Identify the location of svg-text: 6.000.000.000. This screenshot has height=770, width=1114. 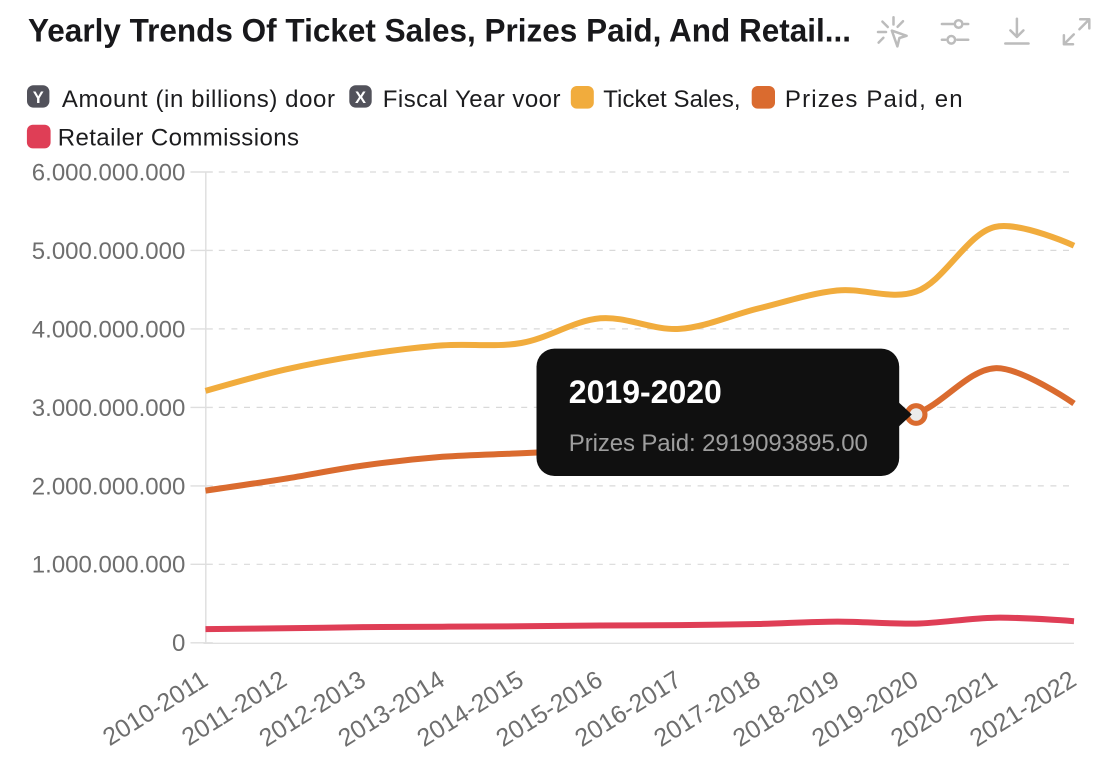
(108, 172).